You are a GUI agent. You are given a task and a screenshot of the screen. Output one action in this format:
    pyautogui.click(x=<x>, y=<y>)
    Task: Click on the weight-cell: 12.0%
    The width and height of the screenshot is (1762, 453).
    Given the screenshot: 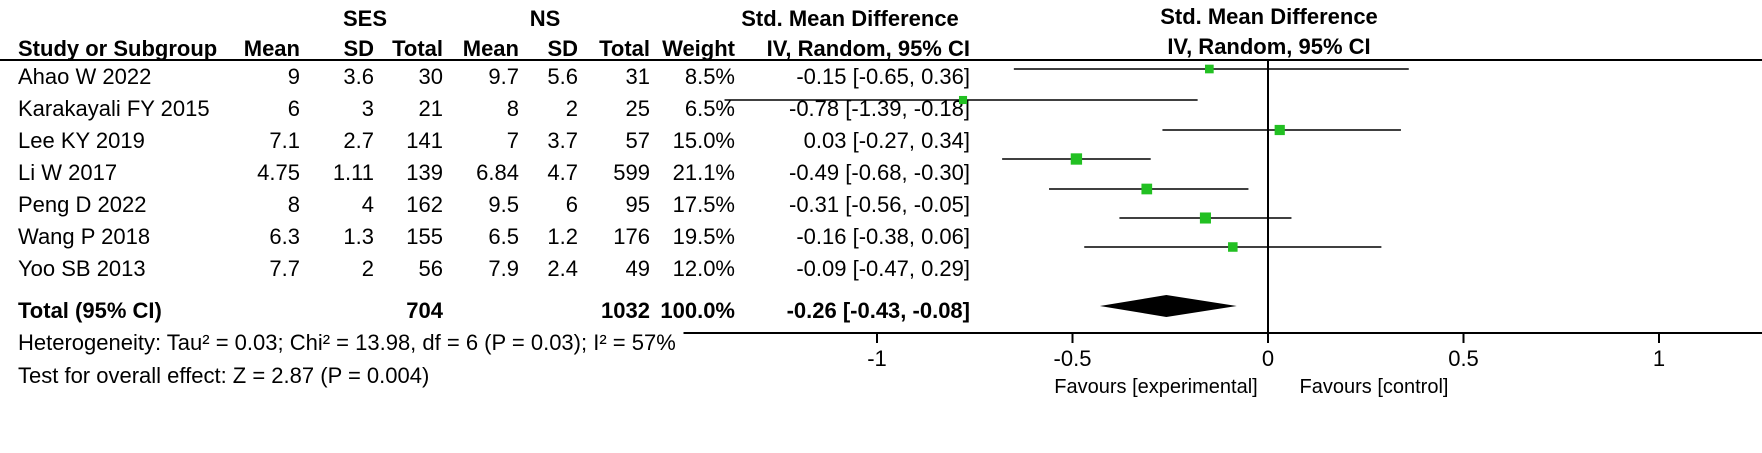 What is the action you would take?
    pyautogui.click(x=703, y=268)
    